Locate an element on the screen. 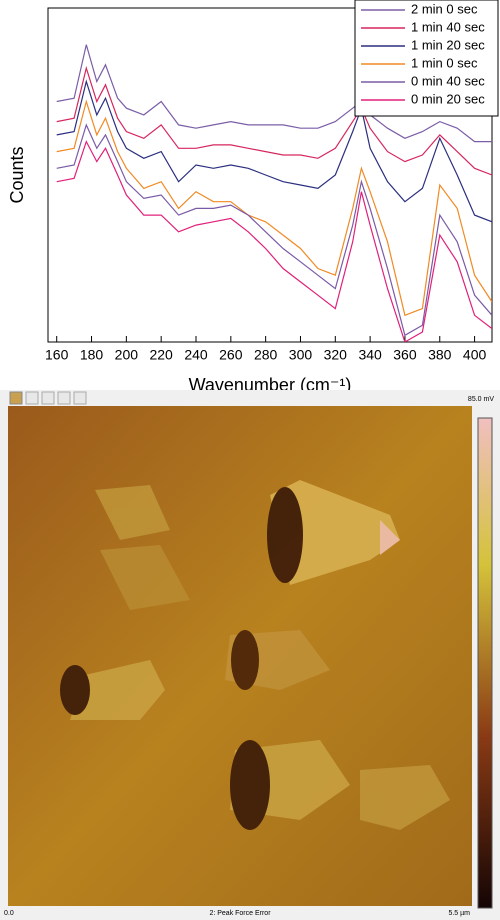 The width and height of the screenshot is (500, 920). x-tick-label: 300 is located at coordinates (301, 355).